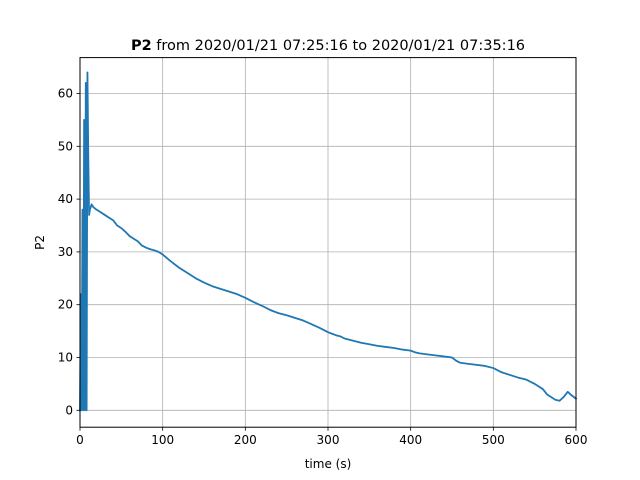  What do you see at coordinates (69, 410) in the screenshot?
I see `y-tick-label-0: 0` at bounding box center [69, 410].